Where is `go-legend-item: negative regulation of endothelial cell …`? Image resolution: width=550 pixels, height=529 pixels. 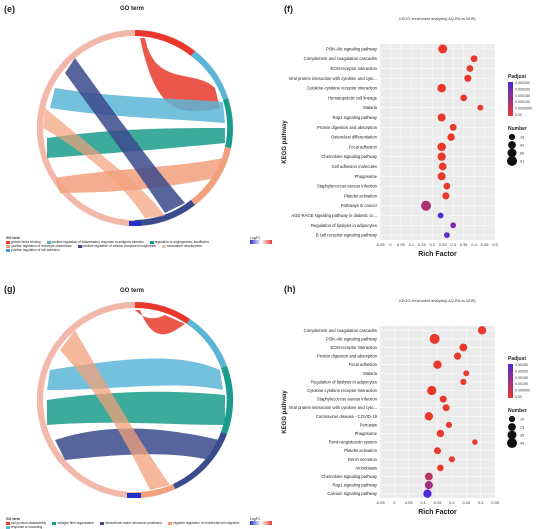 go-legend-item: negative regulation of endothelial cell … is located at coordinates (203, 523).